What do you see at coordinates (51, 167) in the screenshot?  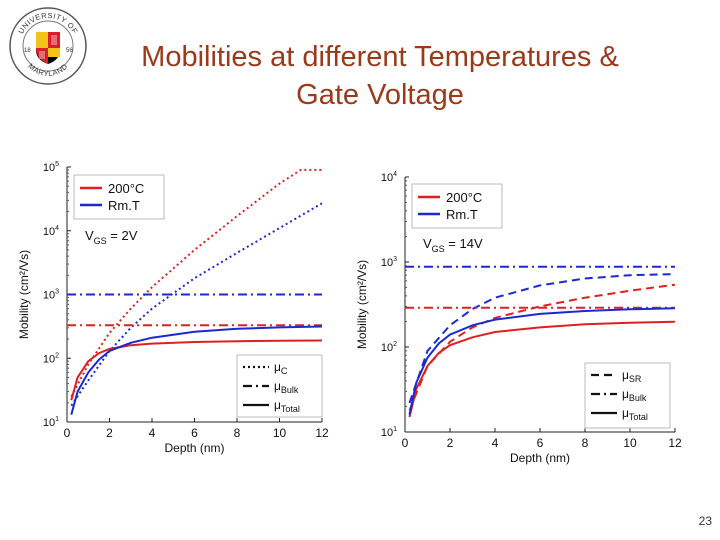 I see `y-tick-label: 10⁵` at bounding box center [51, 167].